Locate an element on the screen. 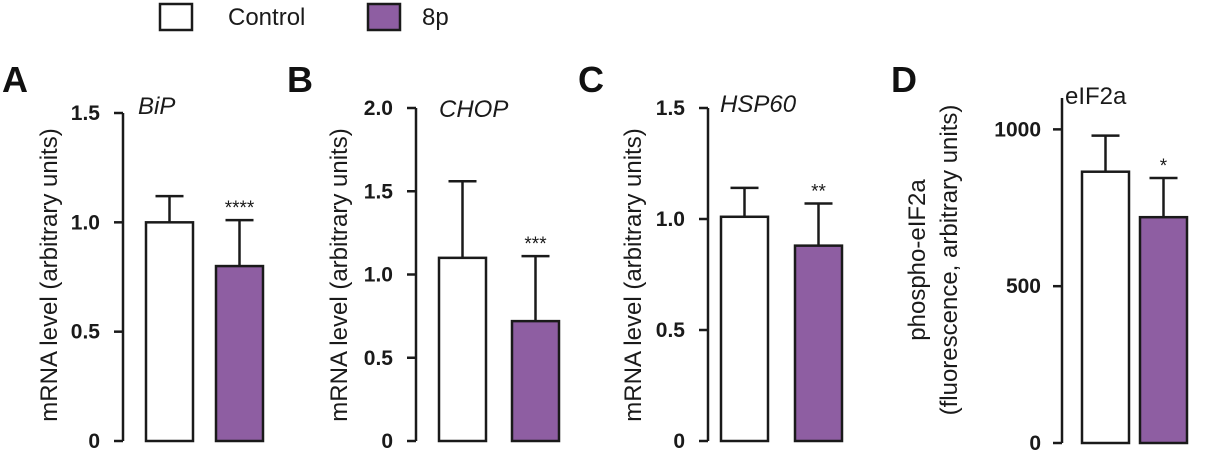 Image resolution: width=1212 pixels, height=460 pixels. panel-title: BiP is located at coordinates (156, 106).